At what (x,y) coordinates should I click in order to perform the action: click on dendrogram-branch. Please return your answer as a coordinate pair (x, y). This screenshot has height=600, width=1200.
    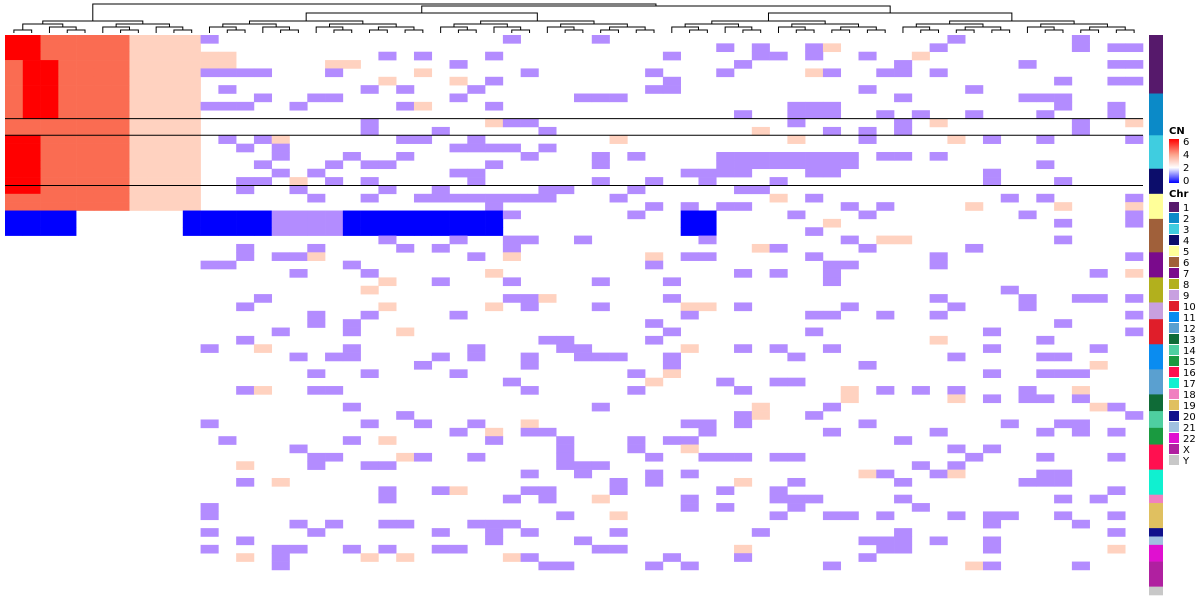
    Looking at the image, I should click on (645, 31).